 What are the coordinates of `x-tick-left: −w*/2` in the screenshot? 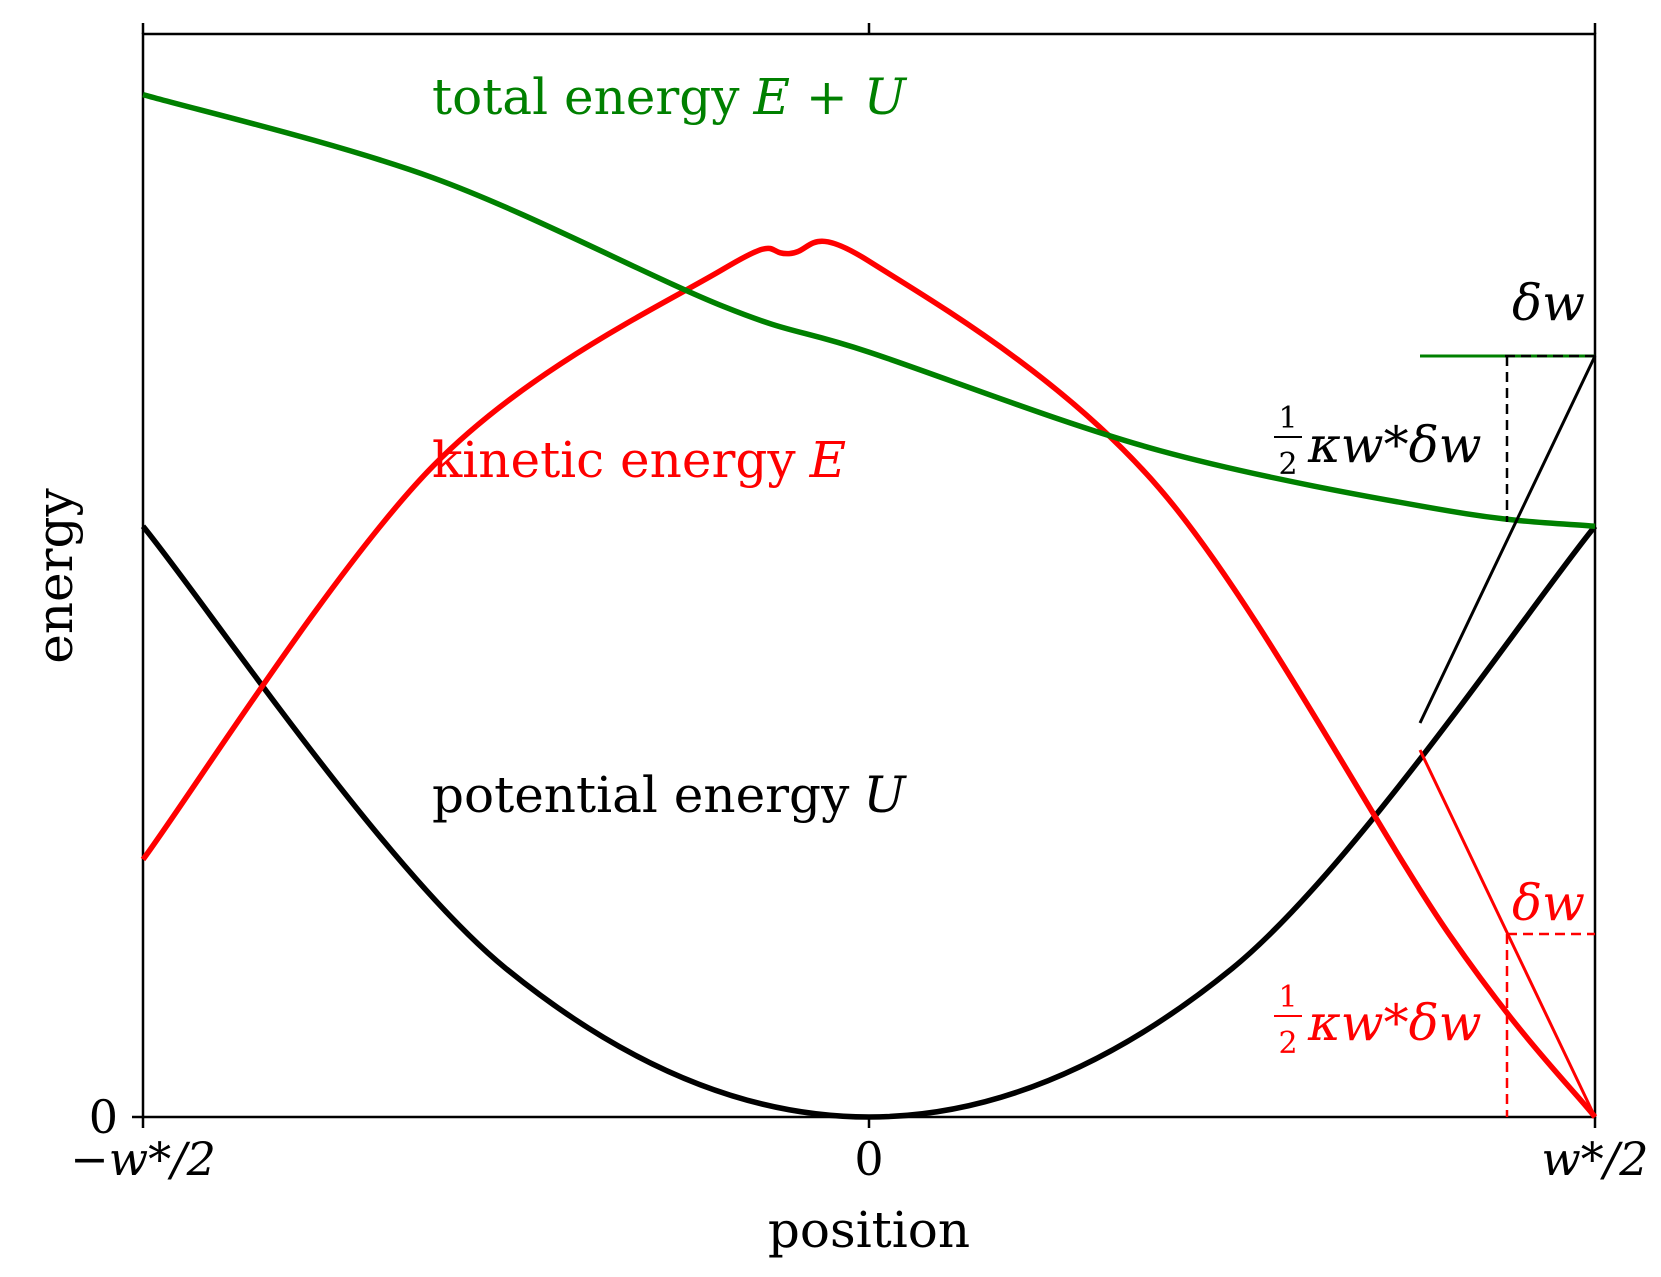 It's located at (143, 1159).